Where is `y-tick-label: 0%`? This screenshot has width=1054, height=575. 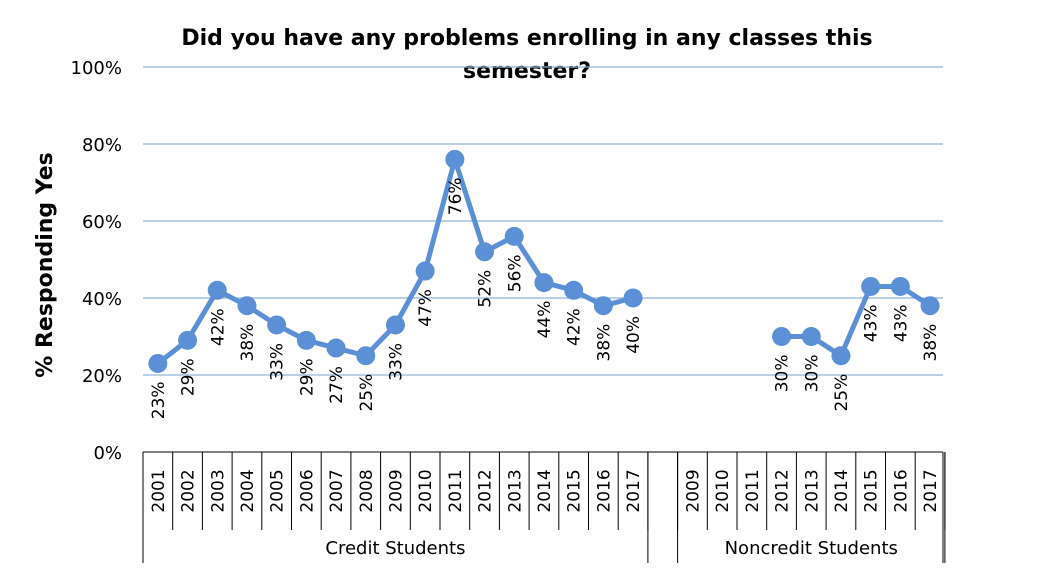 y-tick-label: 0% is located at coordinates (107, 453).